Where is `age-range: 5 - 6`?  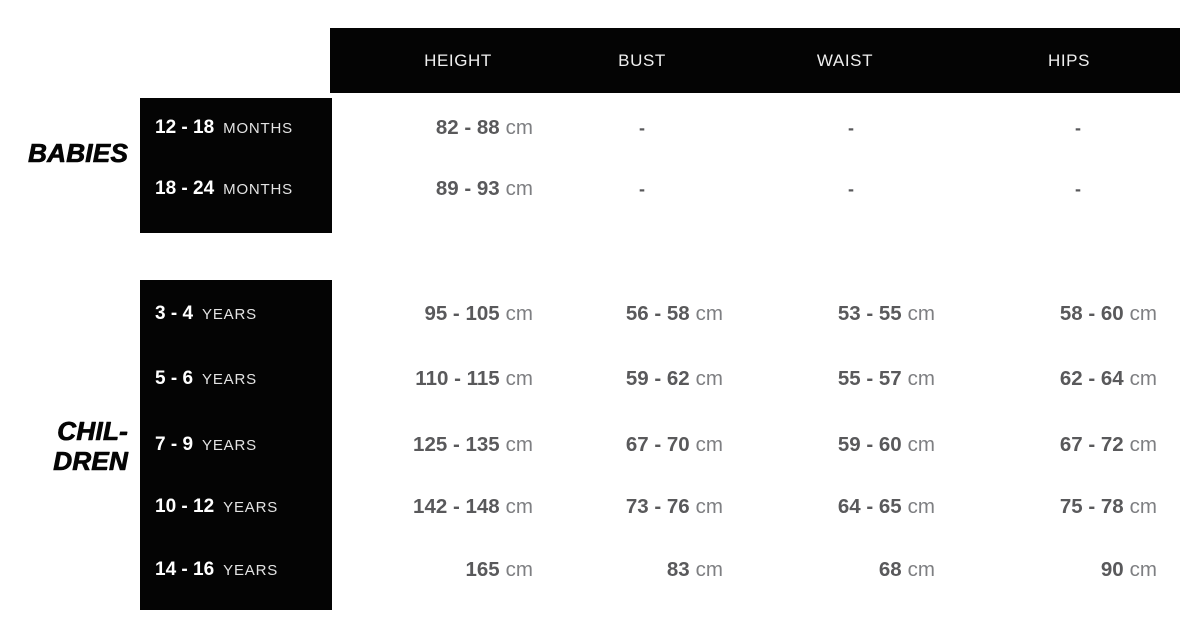 age-range: 5 - 6 is located at coordinates (174, 378).